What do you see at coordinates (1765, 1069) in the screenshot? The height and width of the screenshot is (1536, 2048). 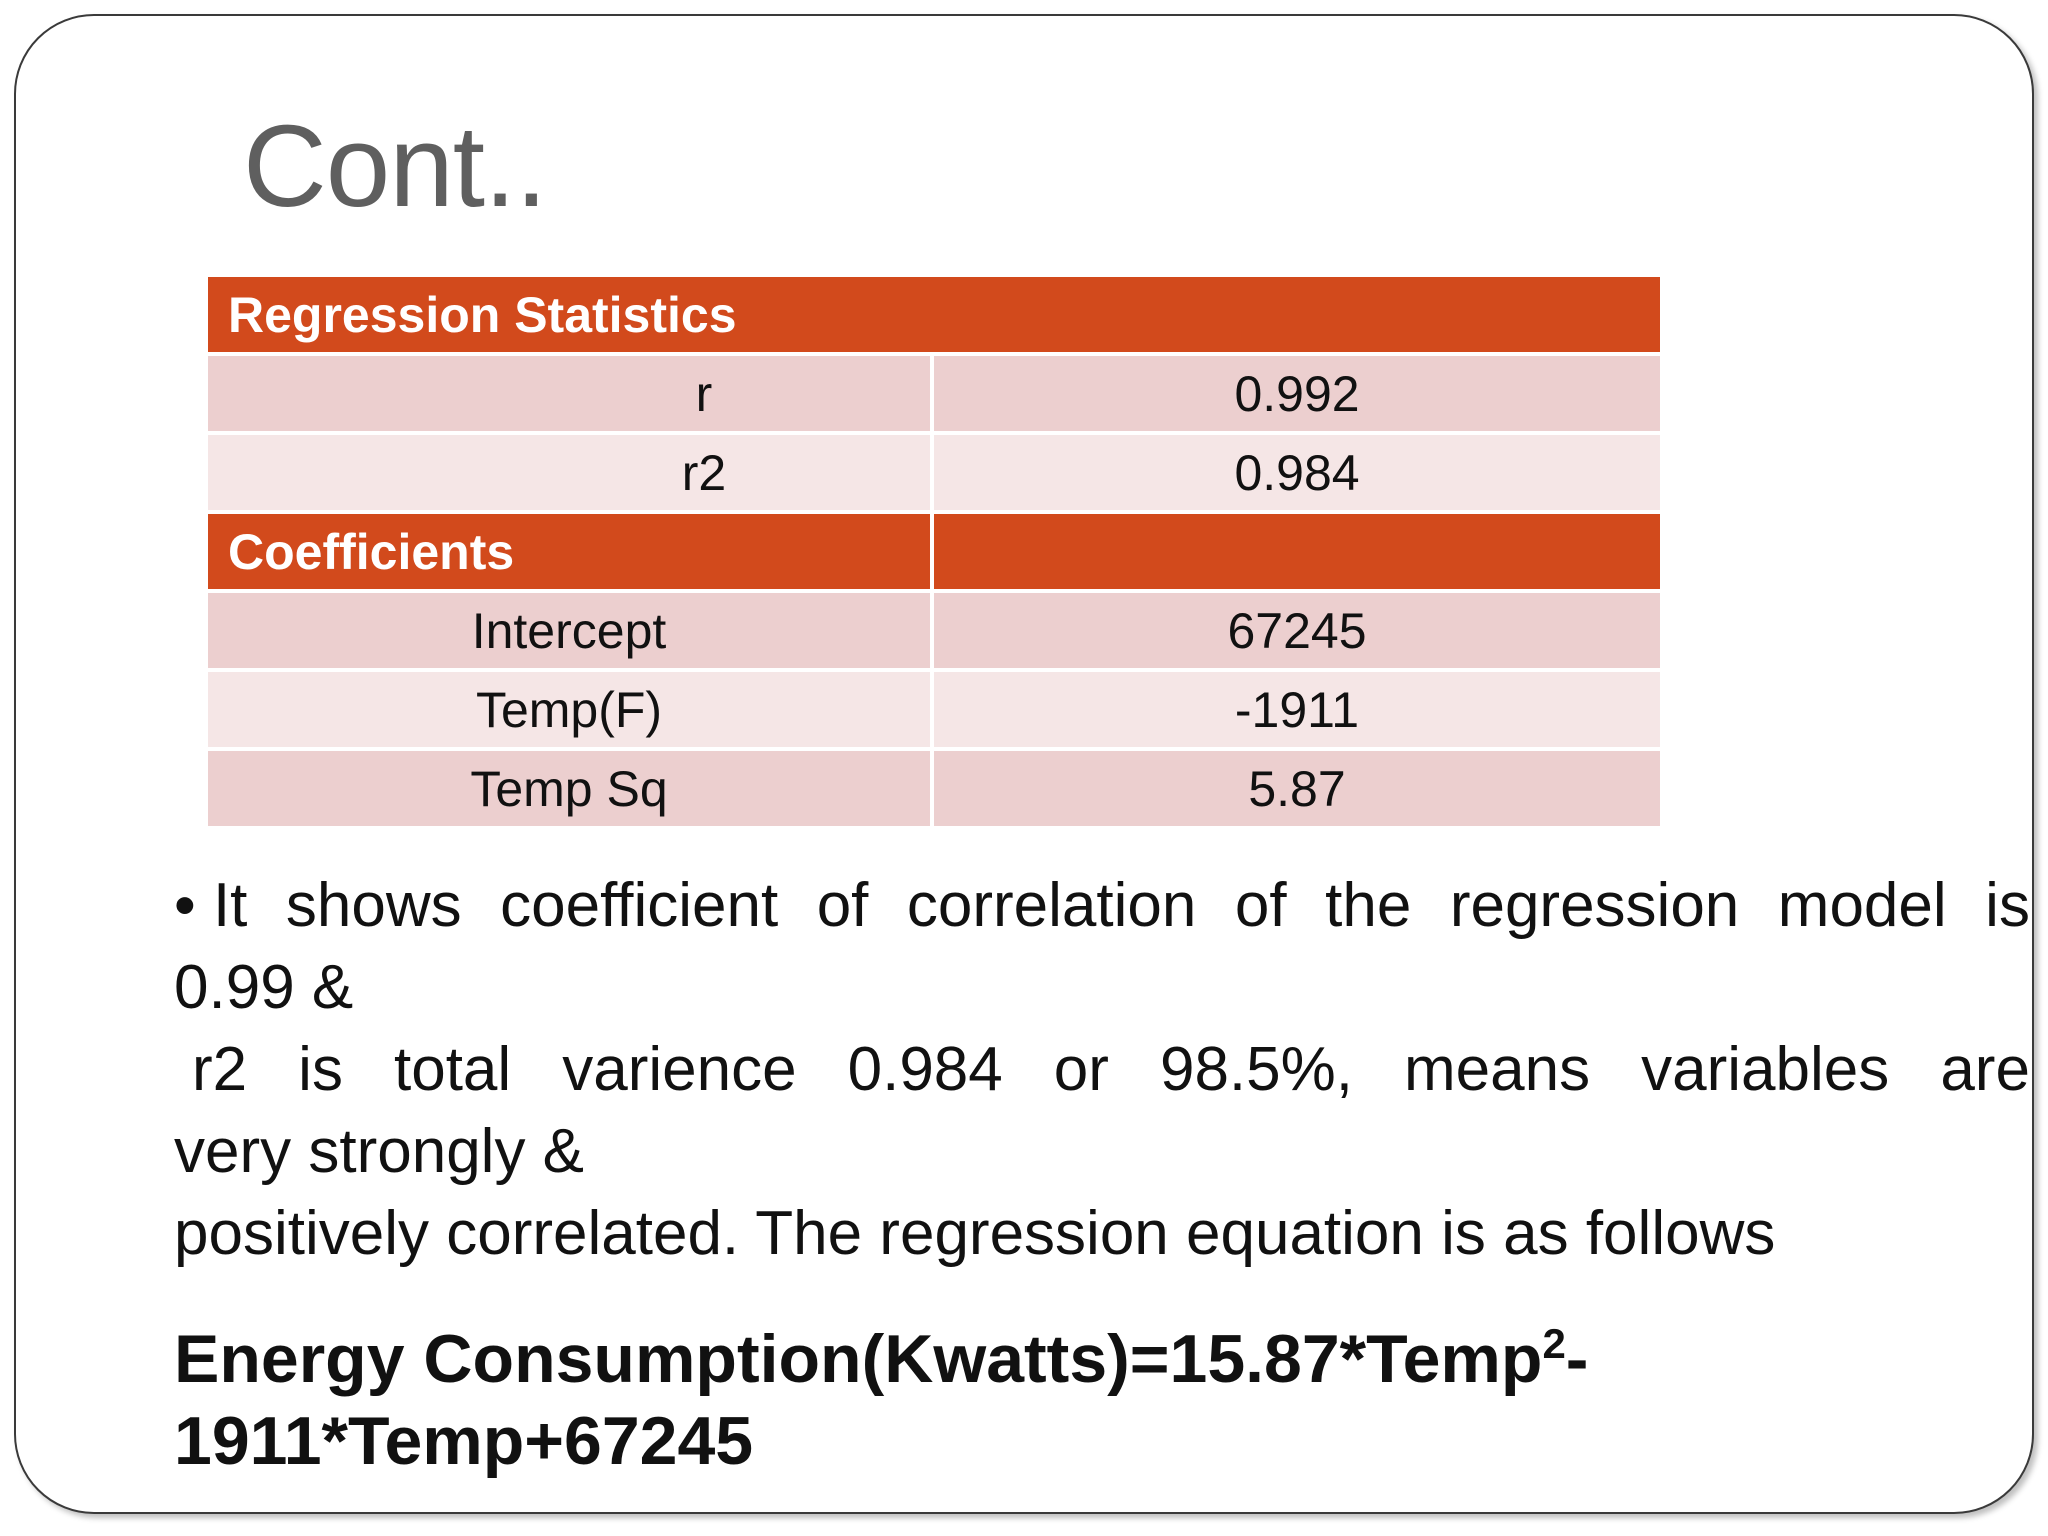 I see `word: variables` at bounding box center [1765, 1069].